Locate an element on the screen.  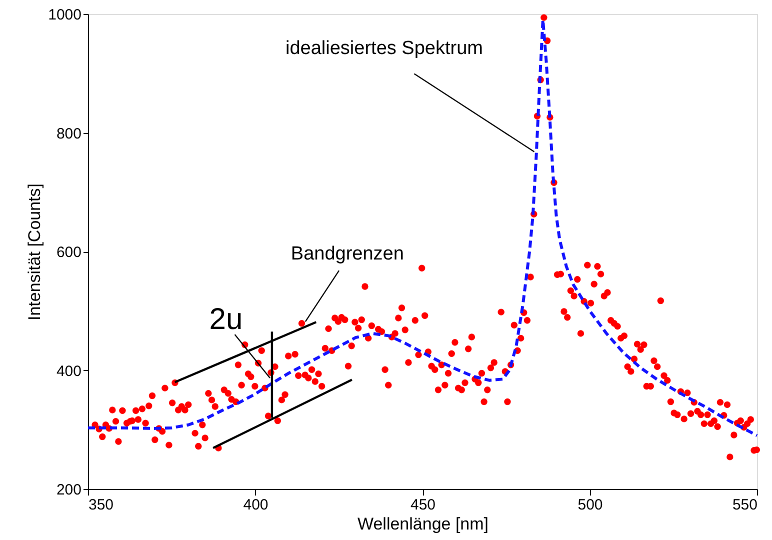
x-tick-label: 500 is located at coordinates (590, 505).